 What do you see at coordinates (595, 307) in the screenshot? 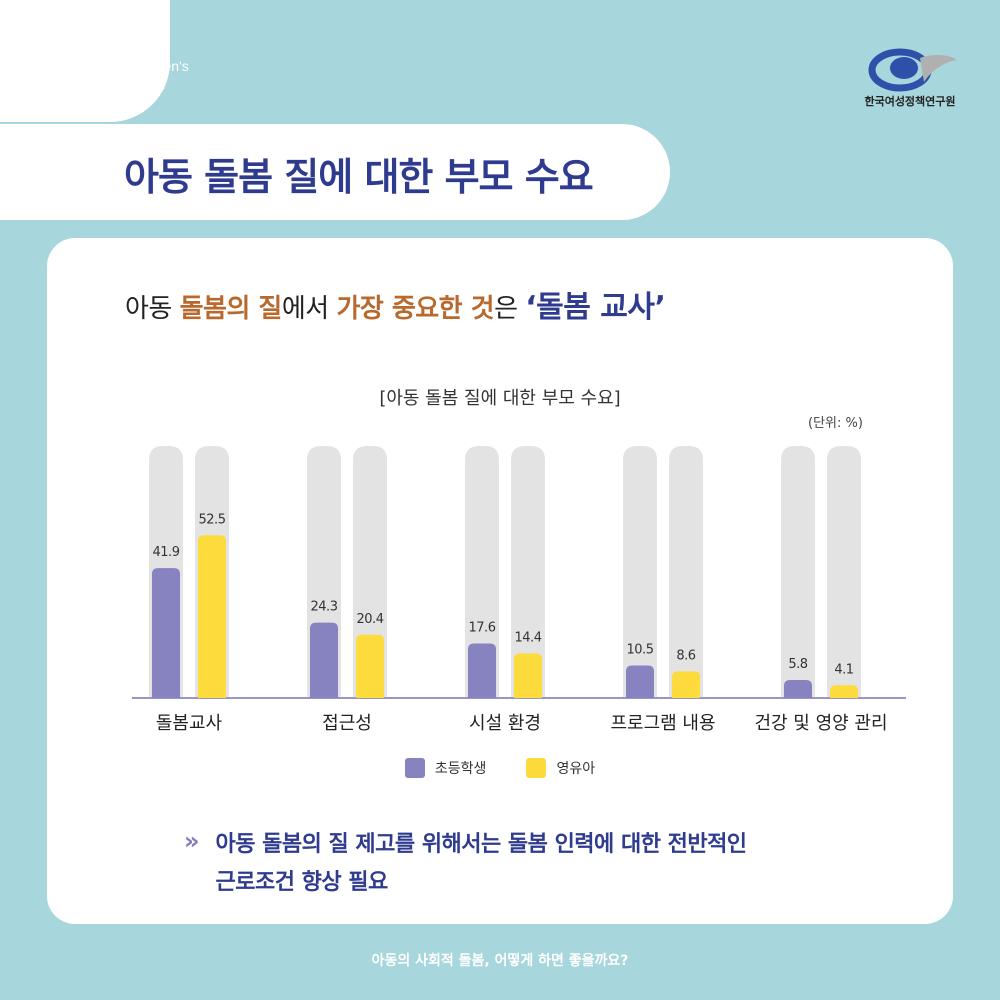
I see `subtitle-part6: ‘돌봄 교사’` at bounding box center [595, 307].